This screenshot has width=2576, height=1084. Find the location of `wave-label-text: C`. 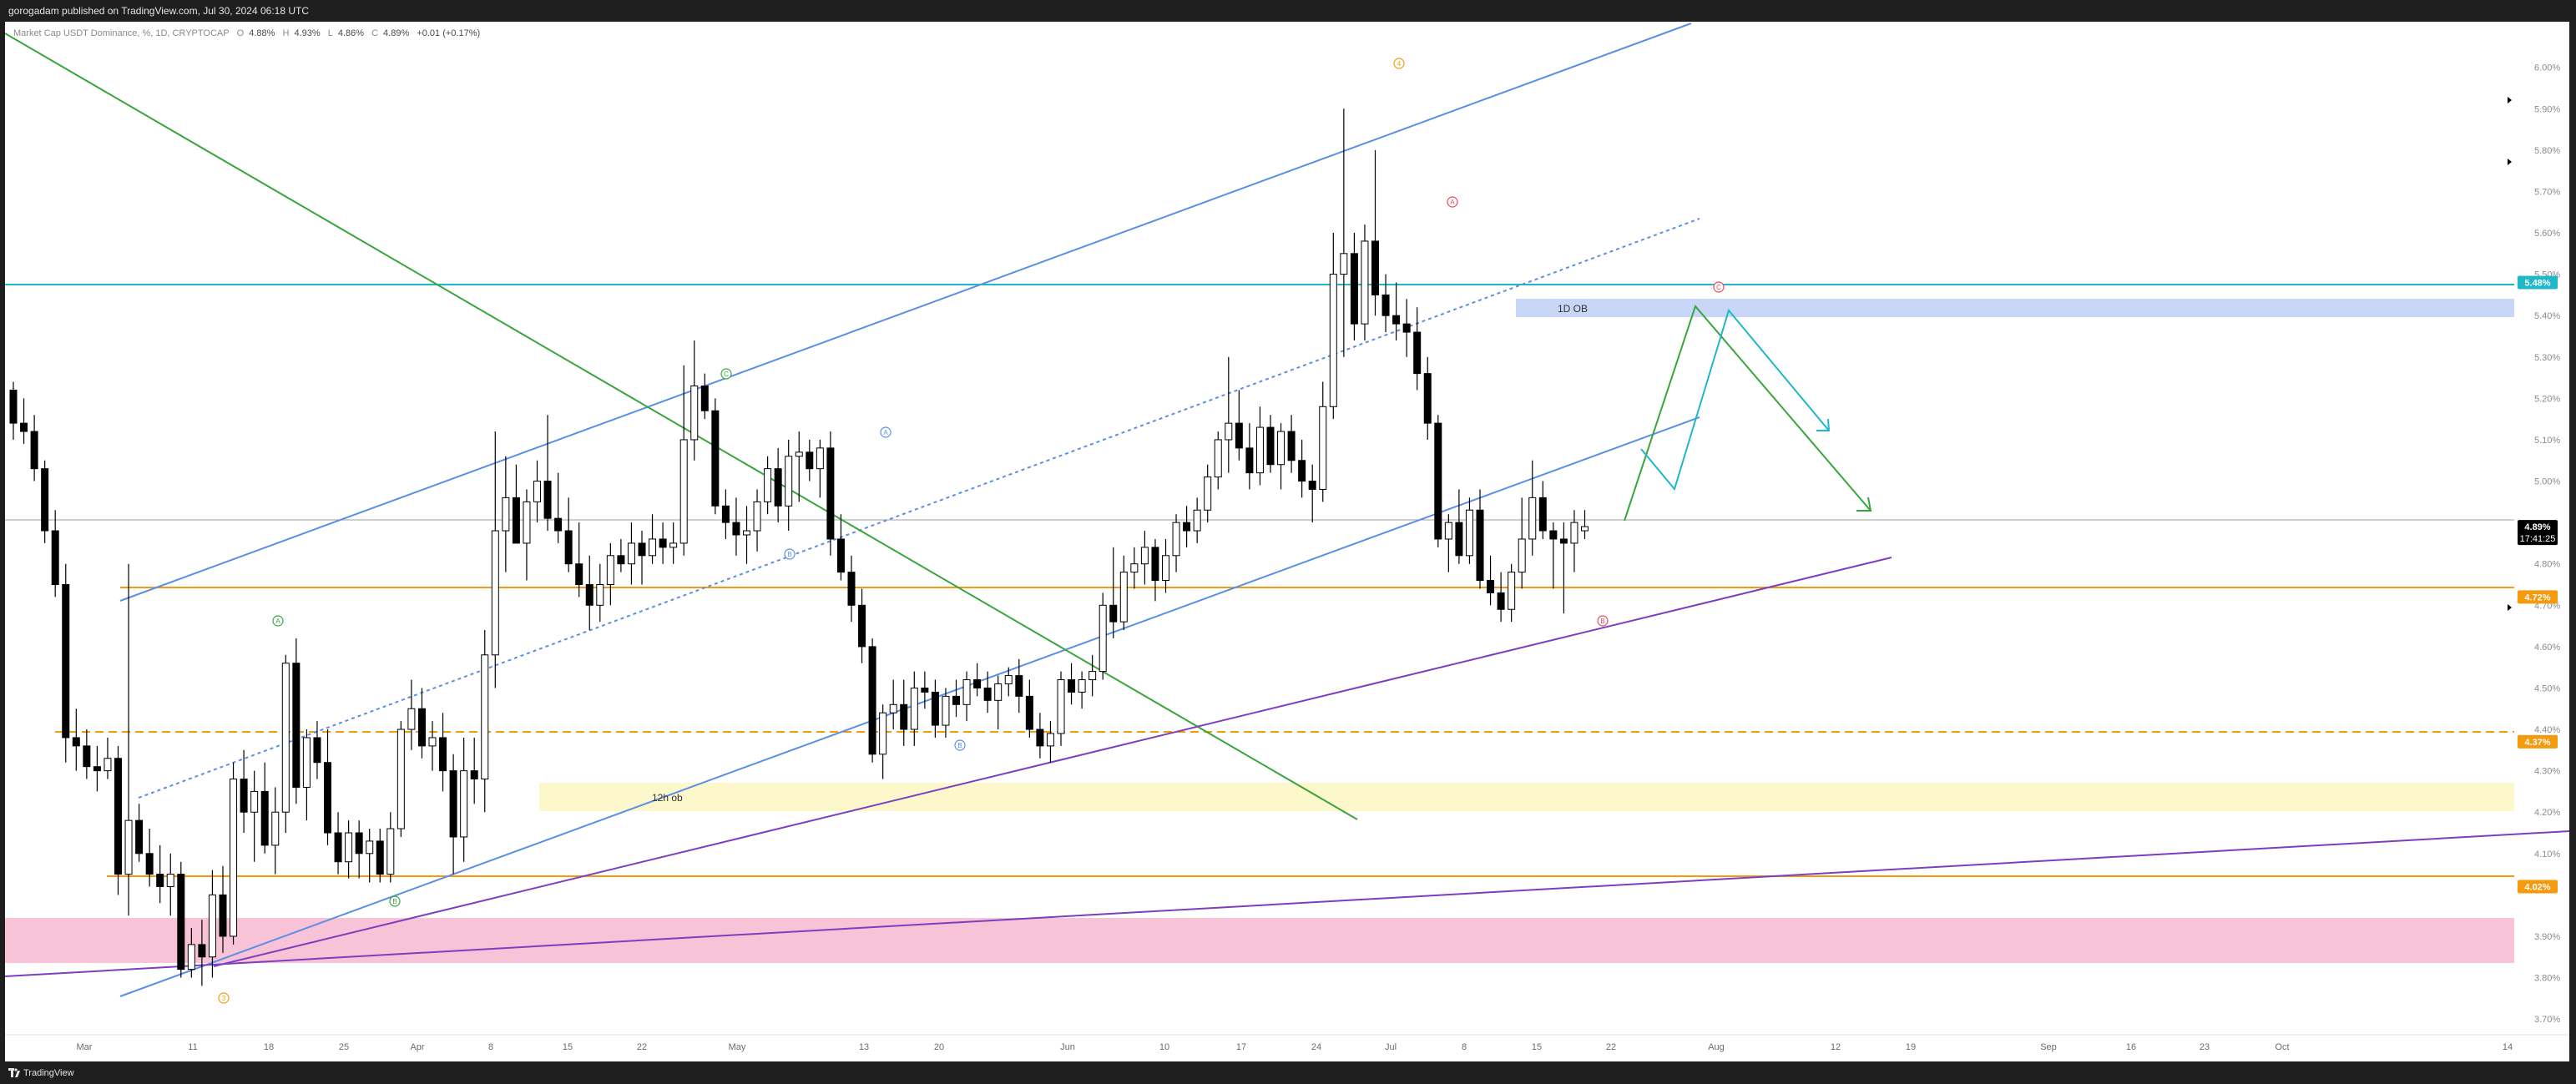

wave-label-text: C is located at coordinates (1718, 287).